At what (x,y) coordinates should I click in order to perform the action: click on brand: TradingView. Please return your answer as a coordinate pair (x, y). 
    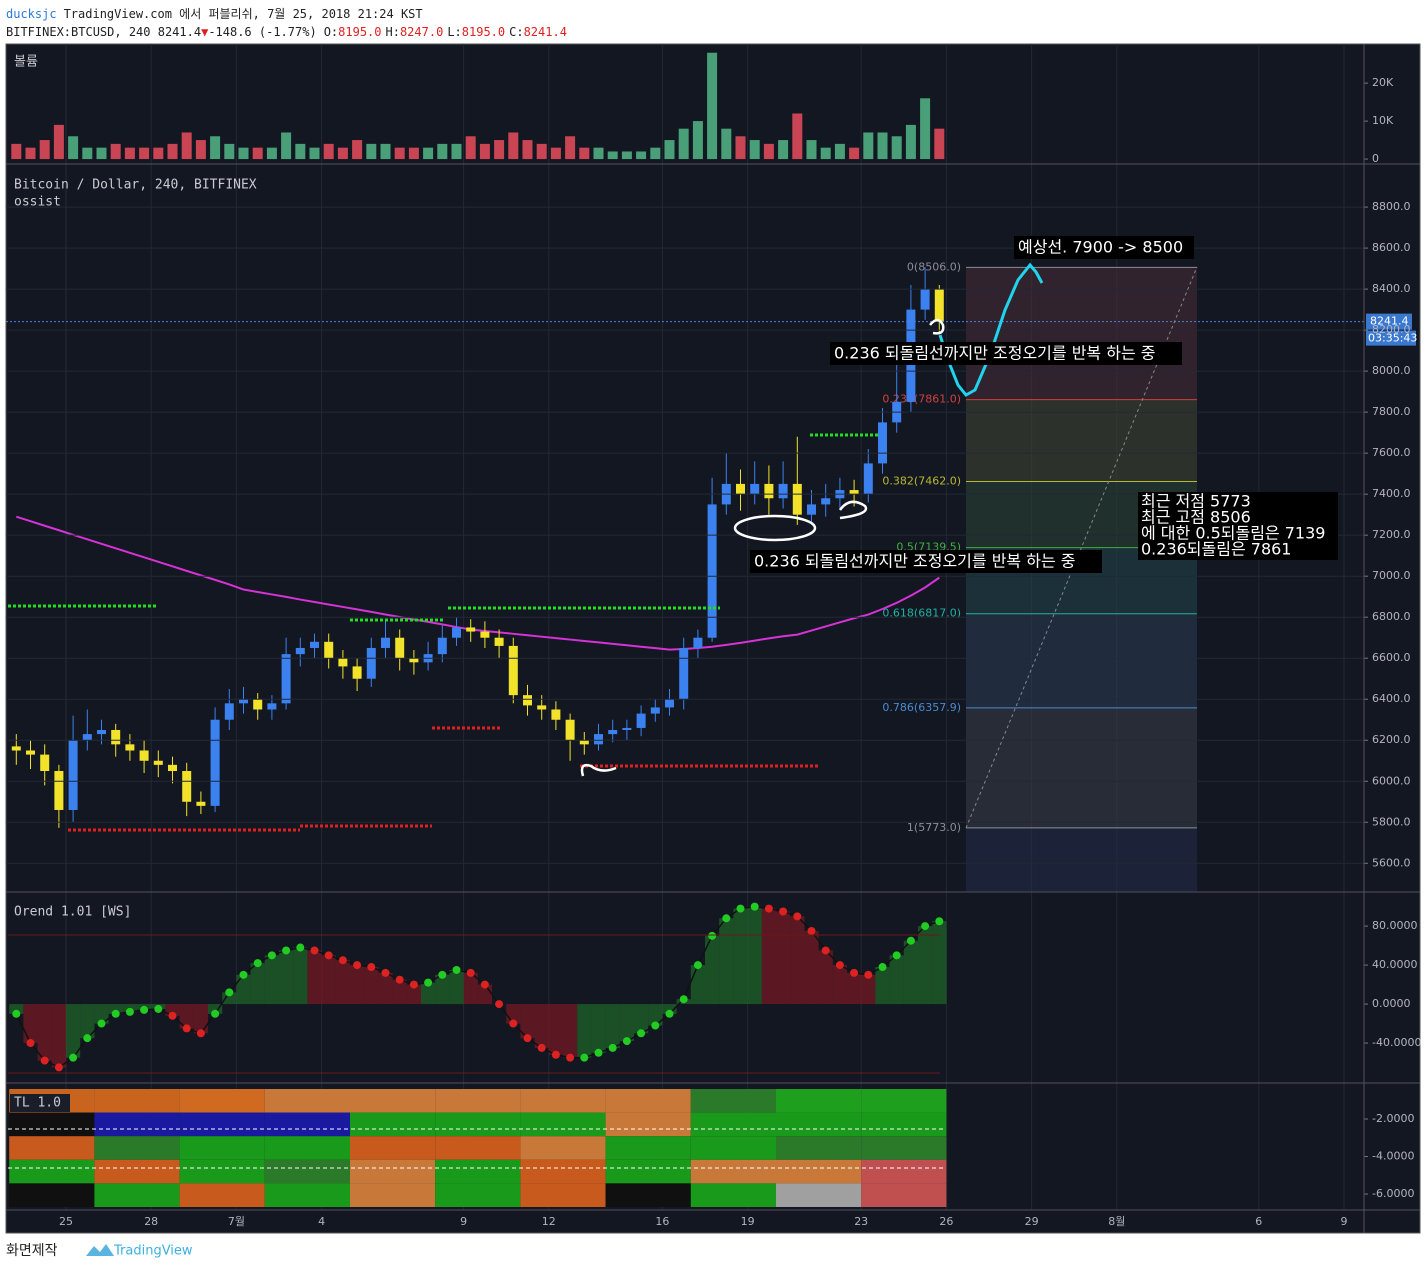
    Looking at the image, I should click on (153, 1251).